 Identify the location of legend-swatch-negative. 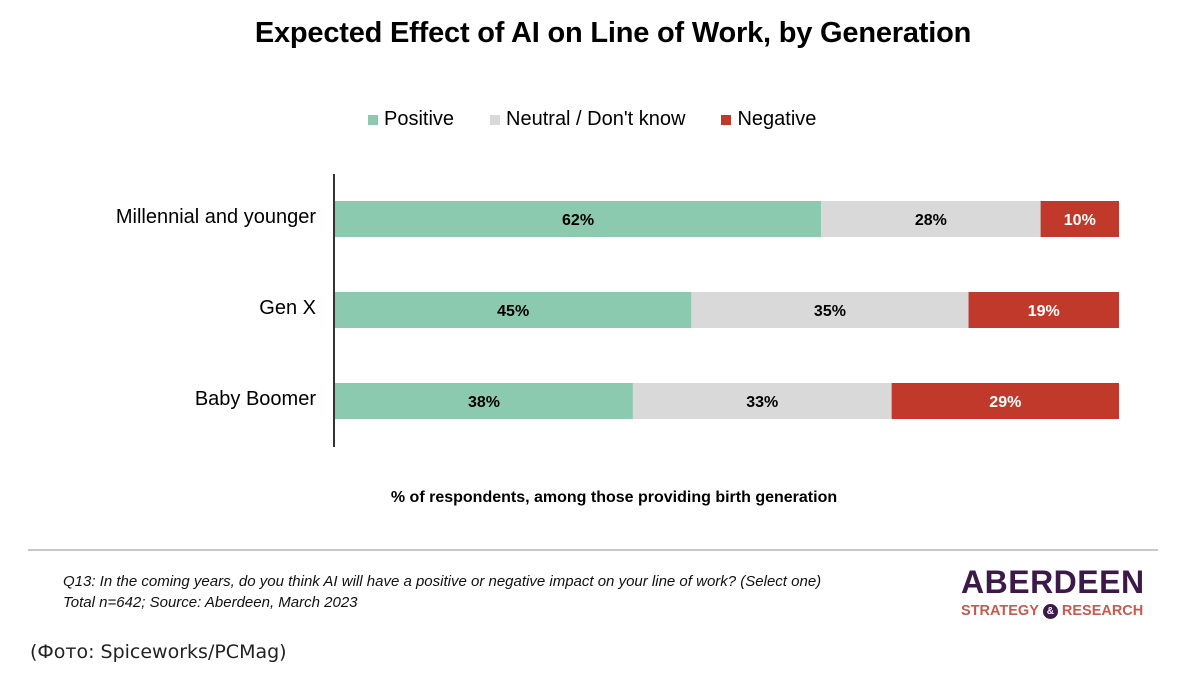
(726, 119).